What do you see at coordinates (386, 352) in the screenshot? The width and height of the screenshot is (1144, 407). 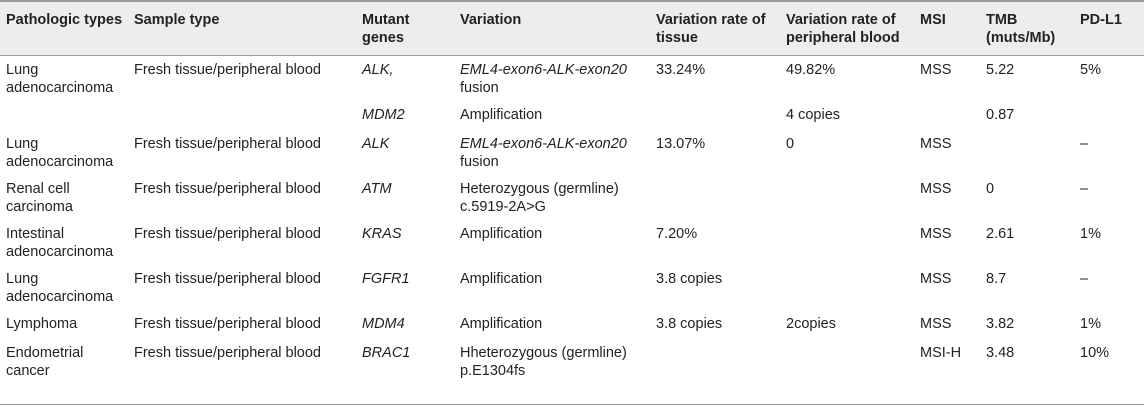 I see `cell-mutant-gene: BRAC1` at bounding box center [386, 352].